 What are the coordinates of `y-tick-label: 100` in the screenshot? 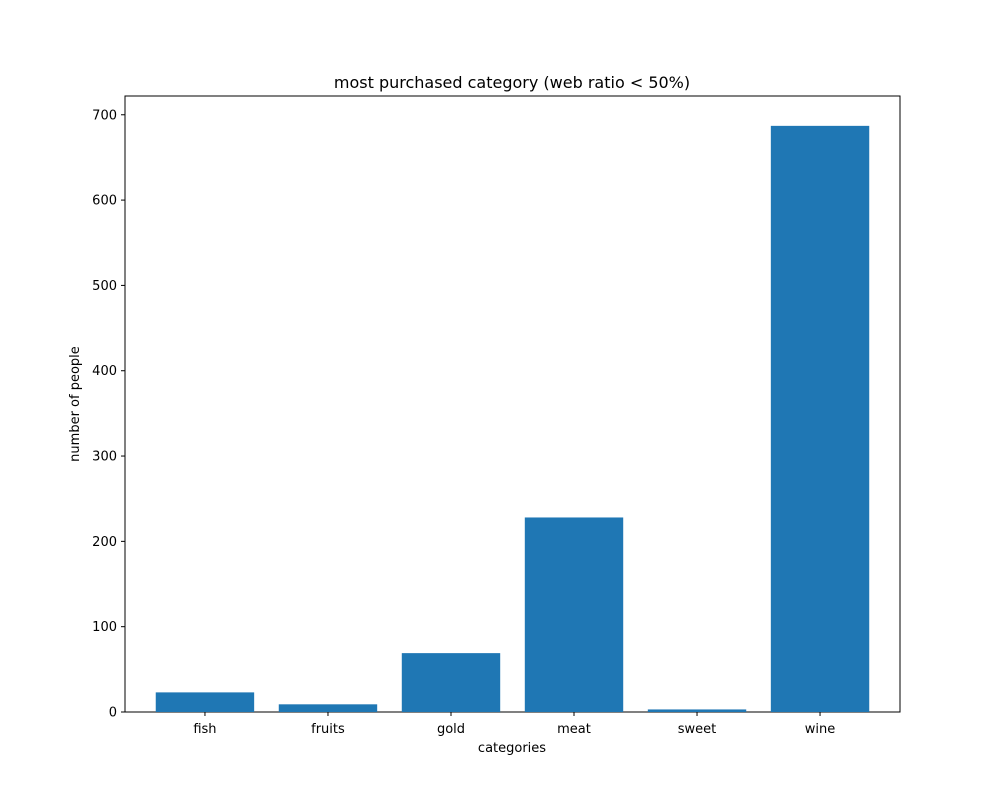 It's located at (104, 627).